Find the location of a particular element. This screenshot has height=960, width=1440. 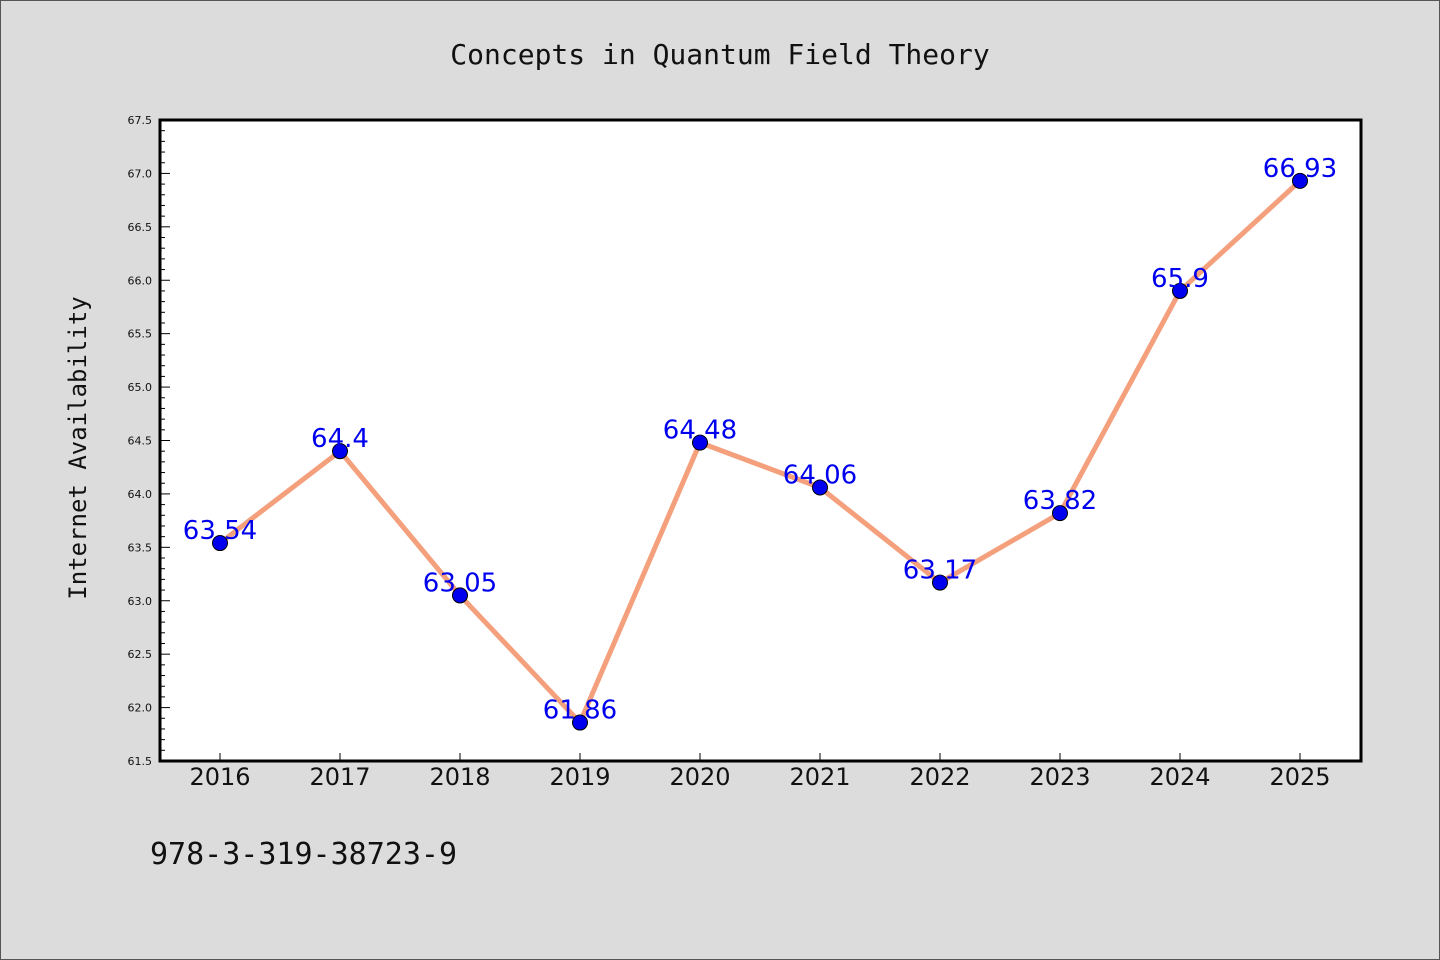

x-tick-label: 2018 is located at coordinates (459, 777).